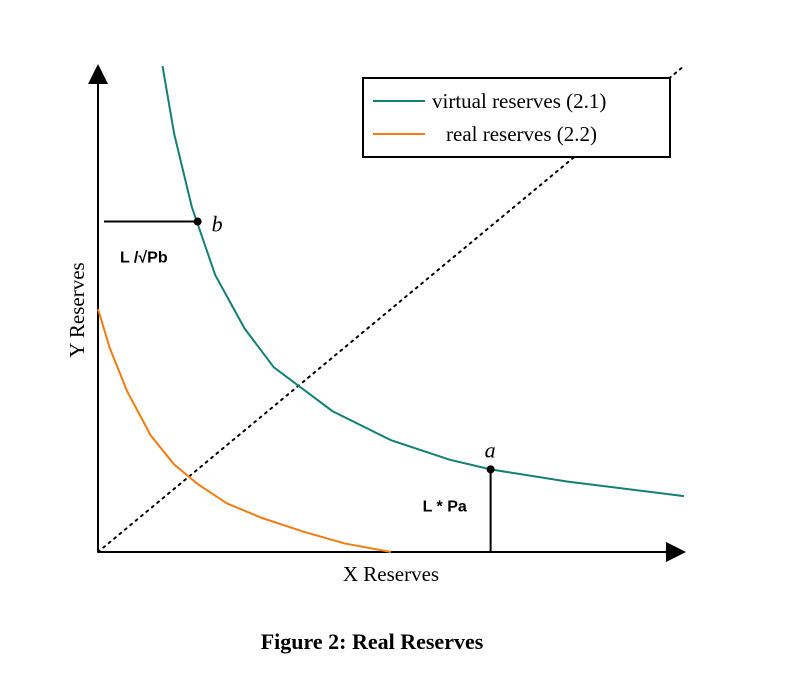  I want to click on point-a-label: a, so click(490, 449).